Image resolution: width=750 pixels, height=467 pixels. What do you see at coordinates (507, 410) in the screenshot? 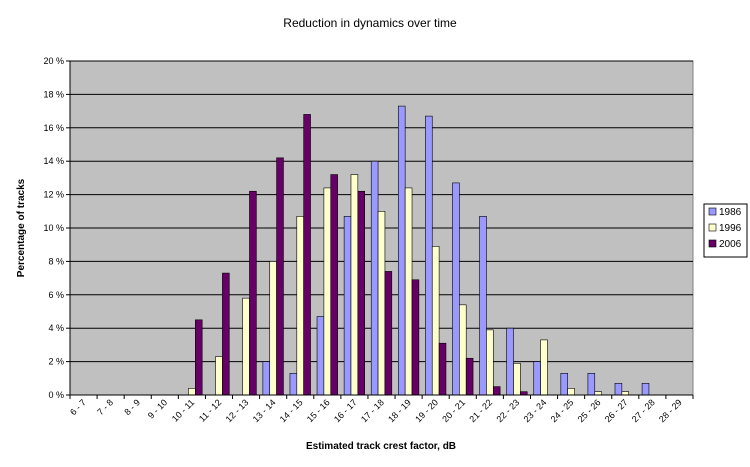
I see `x-tick-label: 22 - 23` at bounding box center [507, 410].